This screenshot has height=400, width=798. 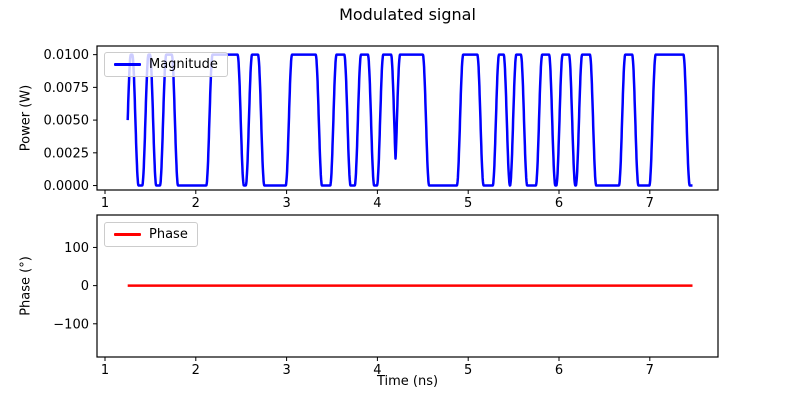 I want to click on figure-title: Modulated signal, so click(x=407, y=14).